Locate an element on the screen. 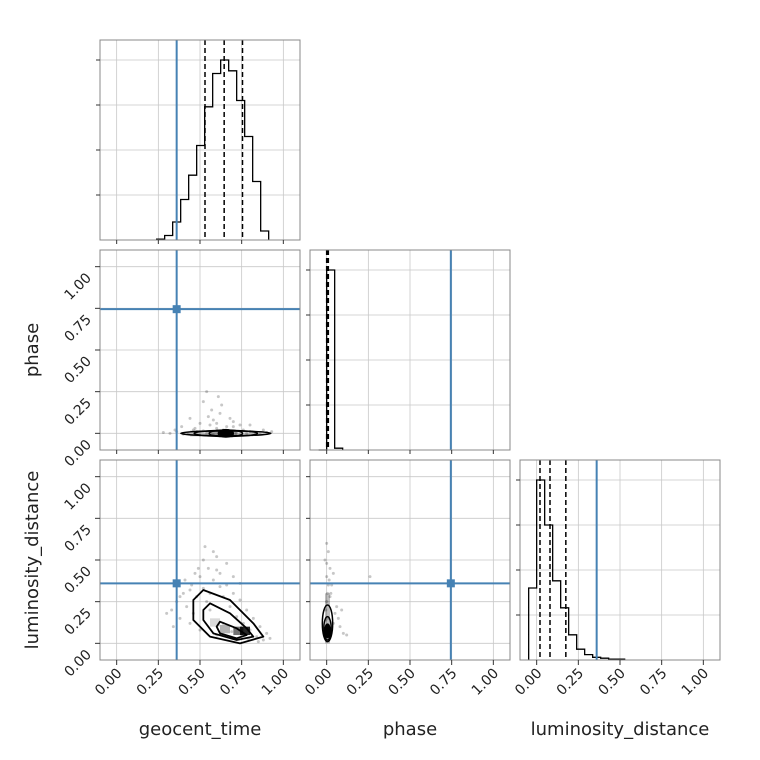  y-axis-label-phase: phase is located at coordinates (32, 350).